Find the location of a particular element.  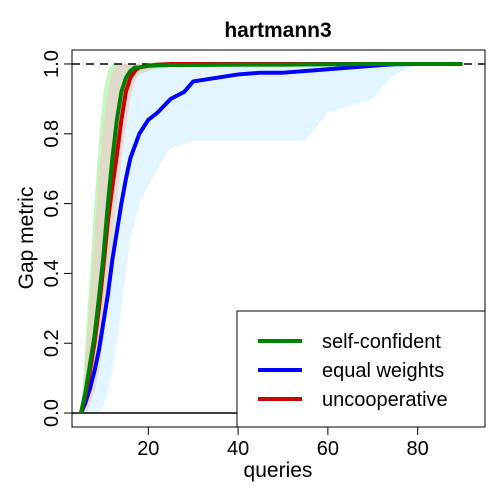

y-tick-label: 0.0 is located at coordinates (52, 413).